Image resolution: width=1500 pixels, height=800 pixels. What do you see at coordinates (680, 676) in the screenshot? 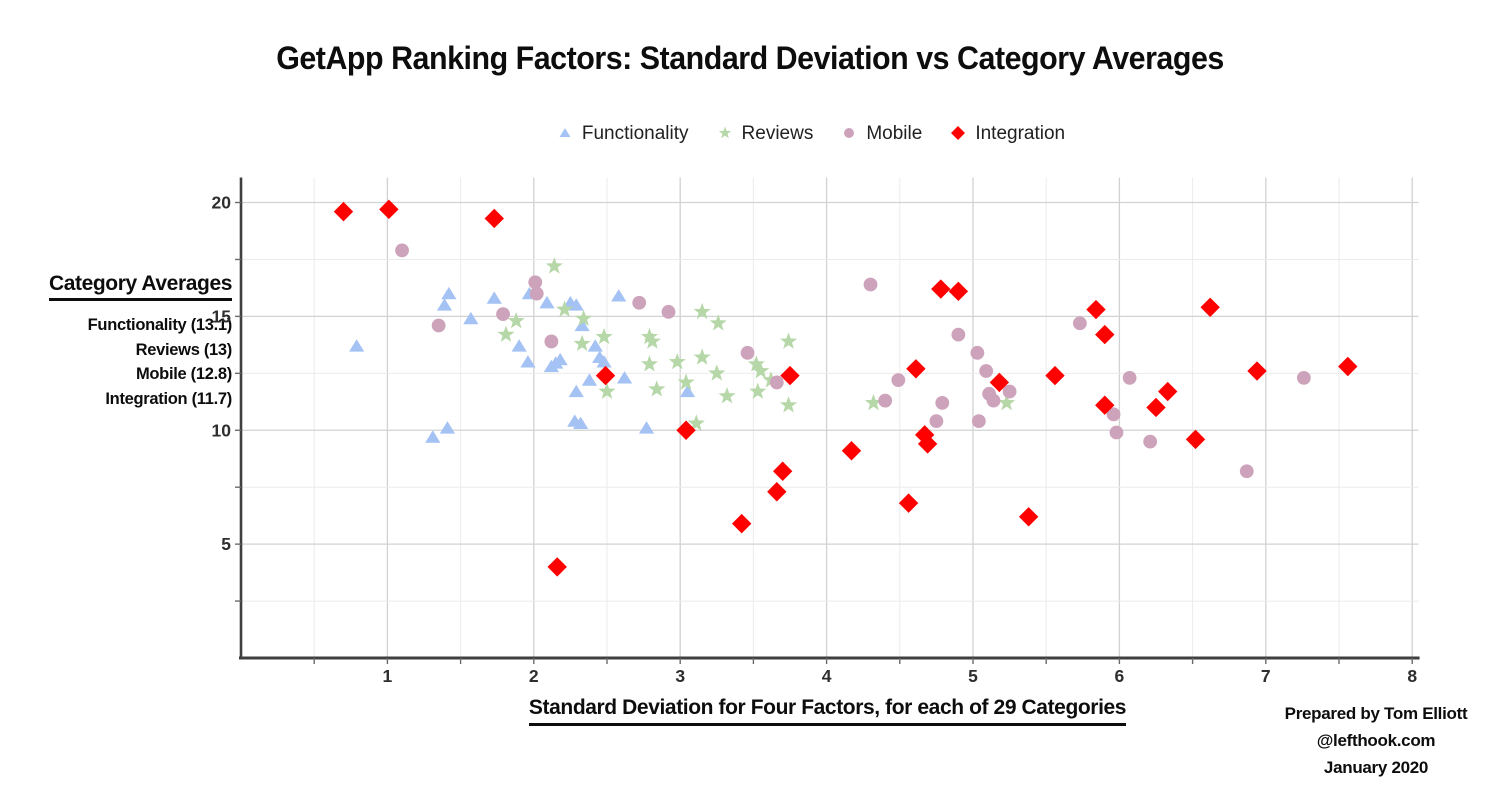
I see `x-tick-label: 3` at bounding box center [680, 676].